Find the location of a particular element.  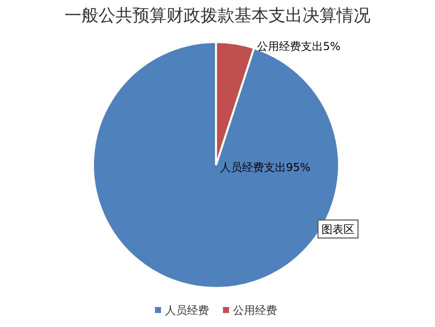

chart-title: 一般公共预算财政拨款基本支出决算情况 is located at coordinates (217, 16).